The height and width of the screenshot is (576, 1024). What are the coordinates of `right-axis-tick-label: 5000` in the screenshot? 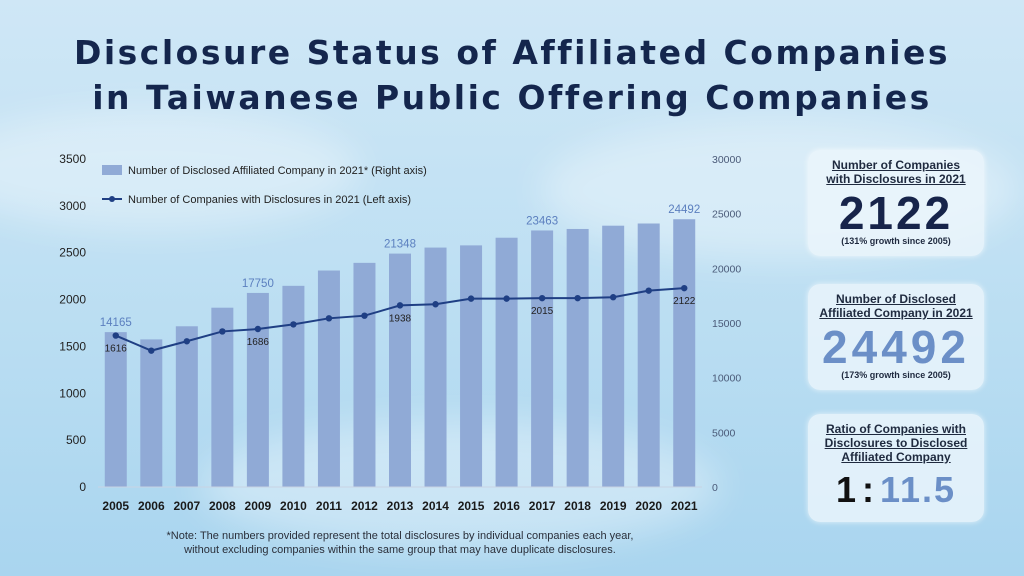 It's located at (724, 433).